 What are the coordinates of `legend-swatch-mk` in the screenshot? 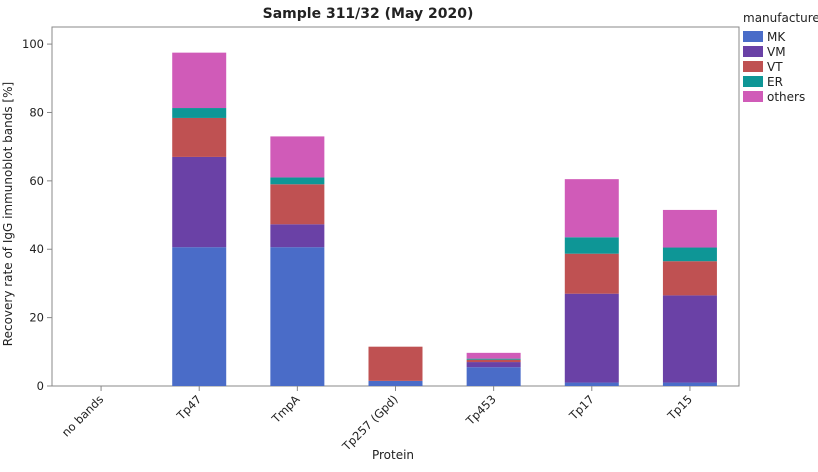 It's located at (753, 36).